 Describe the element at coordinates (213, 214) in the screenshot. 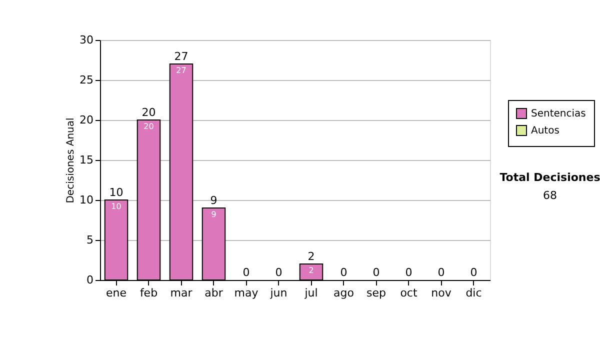

I see `data-label: 9` at that location.